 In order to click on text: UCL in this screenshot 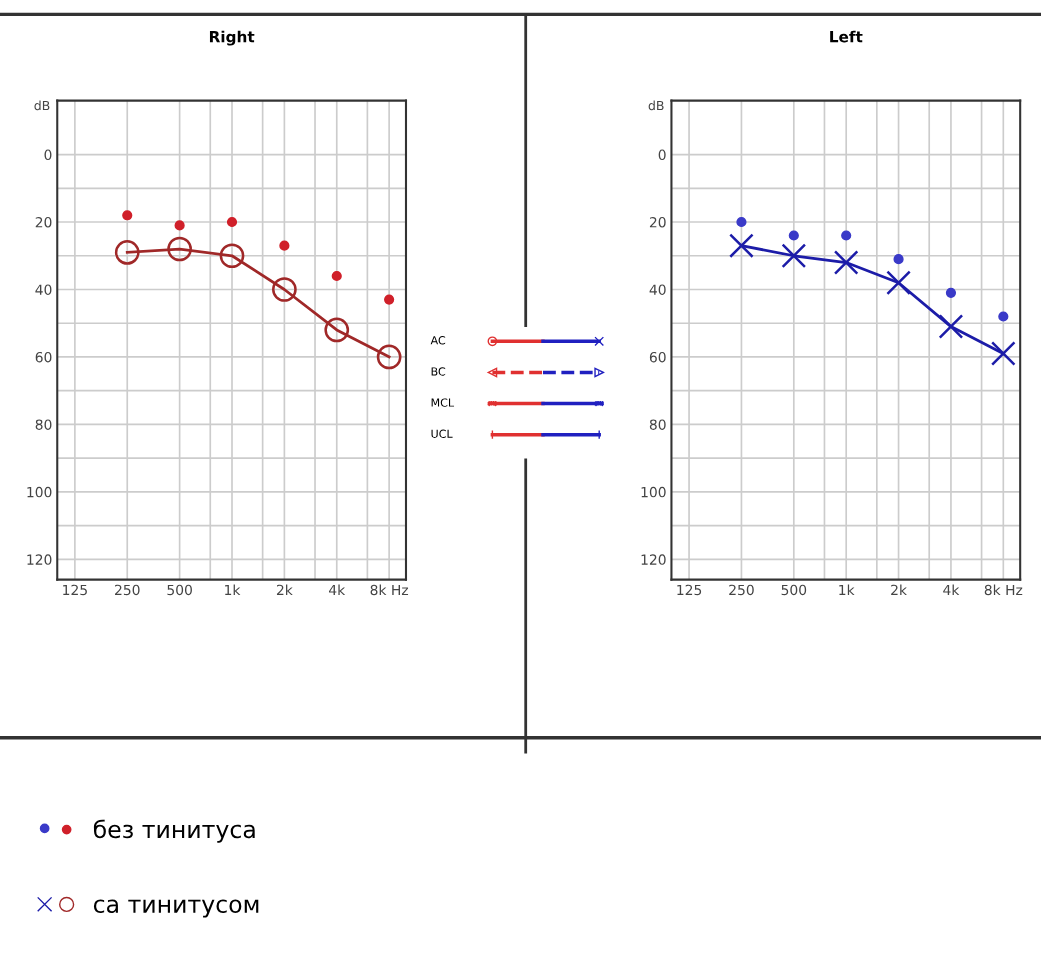, I will do `click(442, 433)`.